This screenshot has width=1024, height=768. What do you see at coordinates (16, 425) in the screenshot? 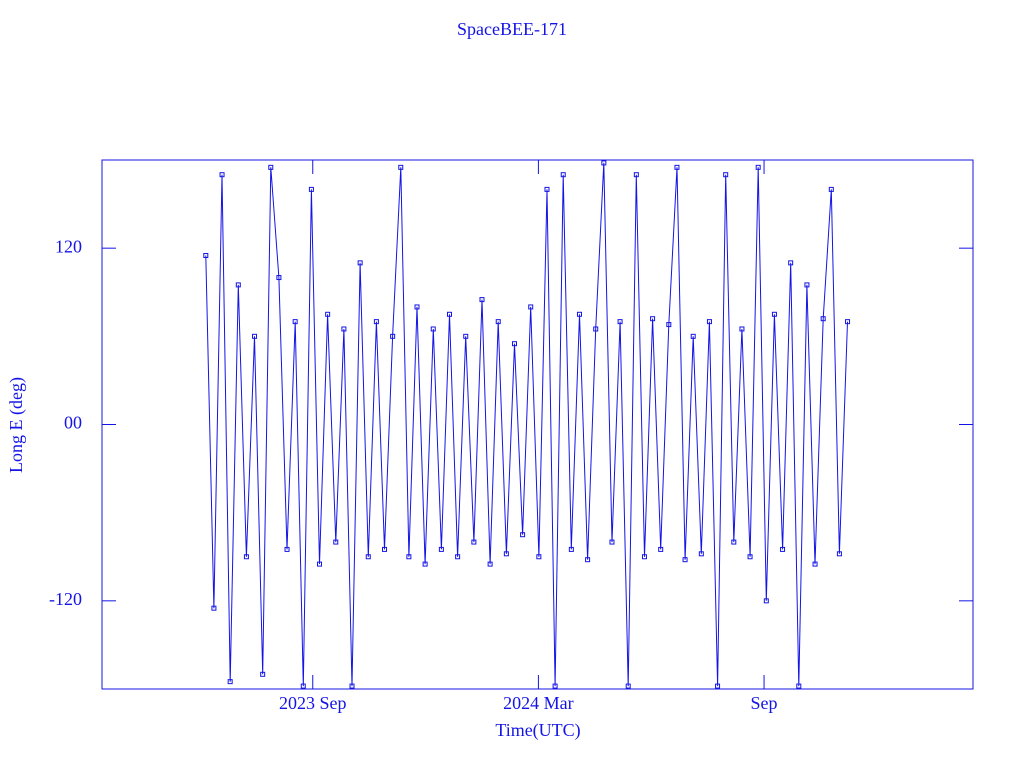
I see `y-axis-label: Long E (deg)` at bounding box center [16, 425].